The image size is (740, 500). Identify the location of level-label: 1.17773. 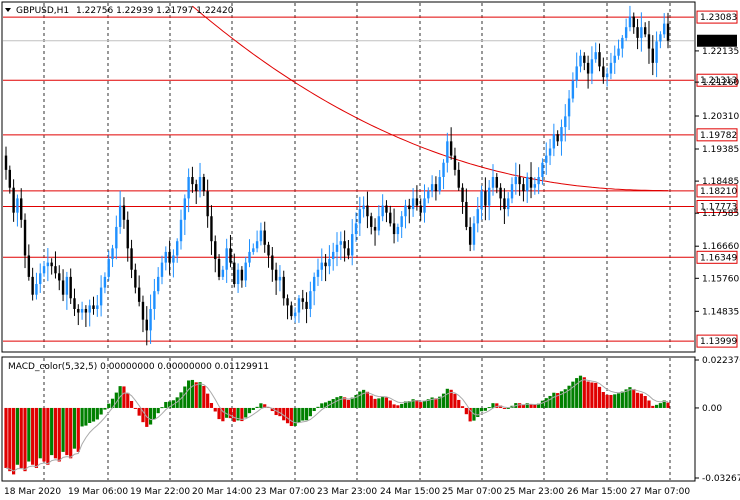
(718, 207).